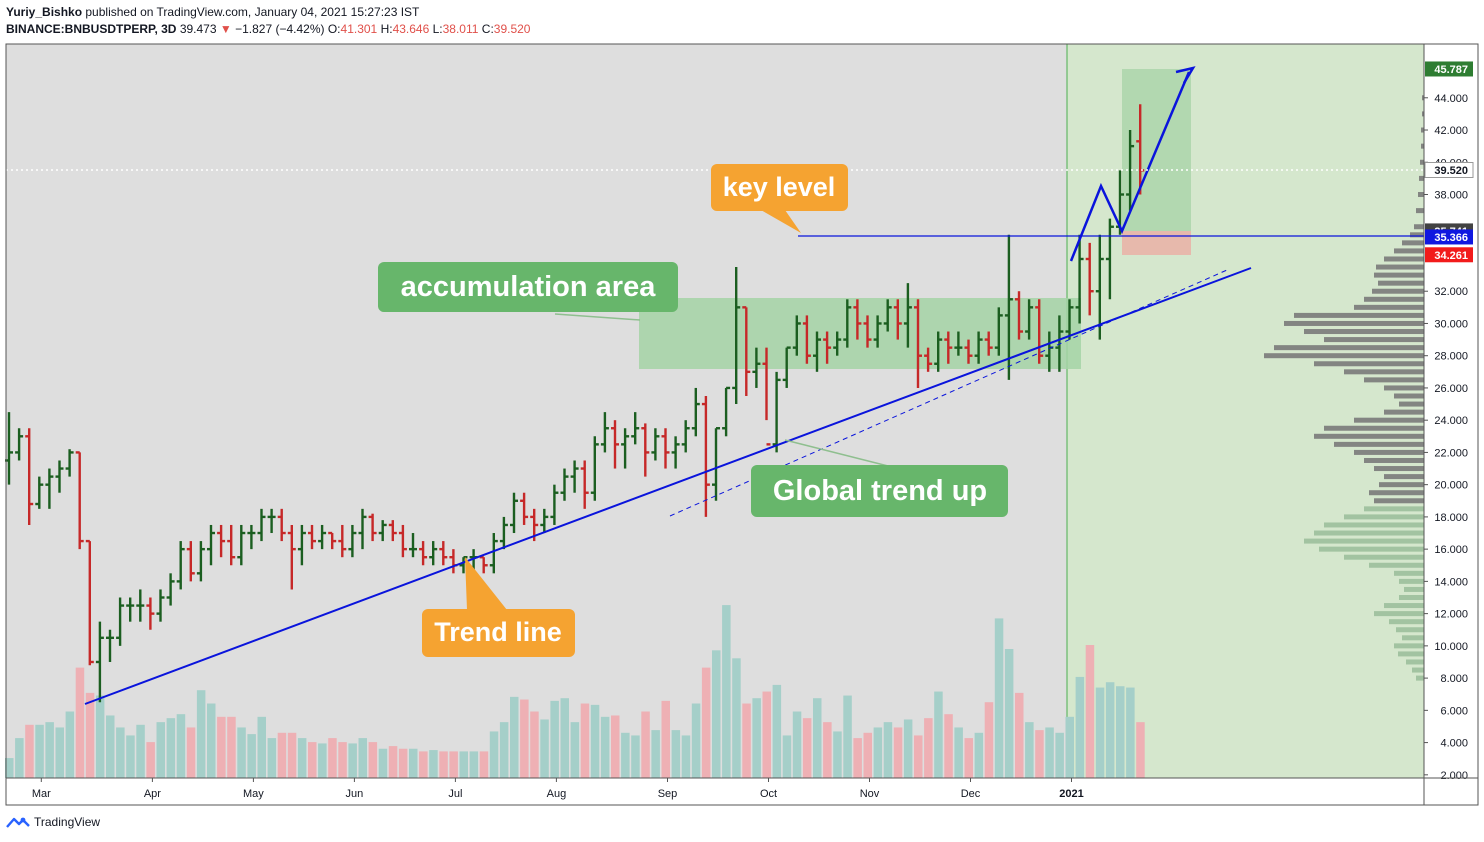 The height and width of the screenshot is (842, 1484). Describe the element at coordinates (198, 29) in the screenshot. I see `last-price: 39.473` at that location.